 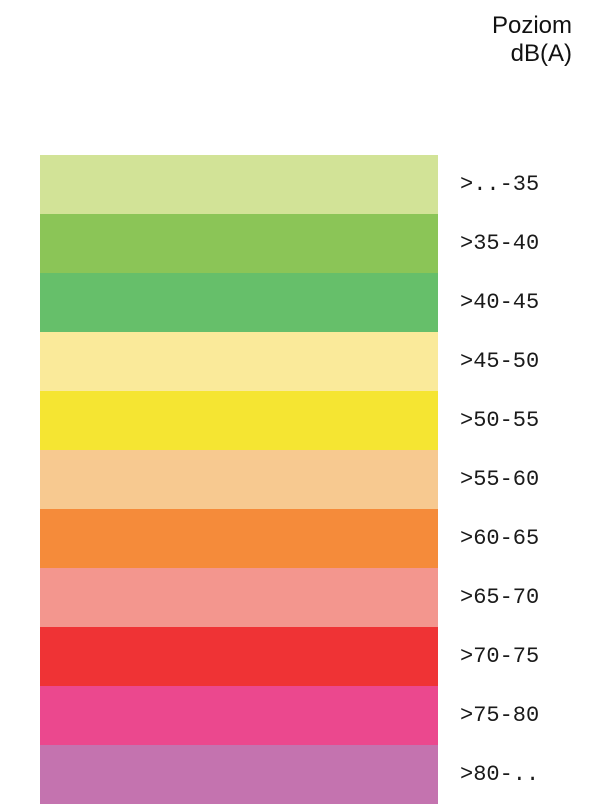 What do you see at coordinates (531, 25) in the screenshot?
I see `legend-title-line1: Poziom` at bounding box center [531, 25].